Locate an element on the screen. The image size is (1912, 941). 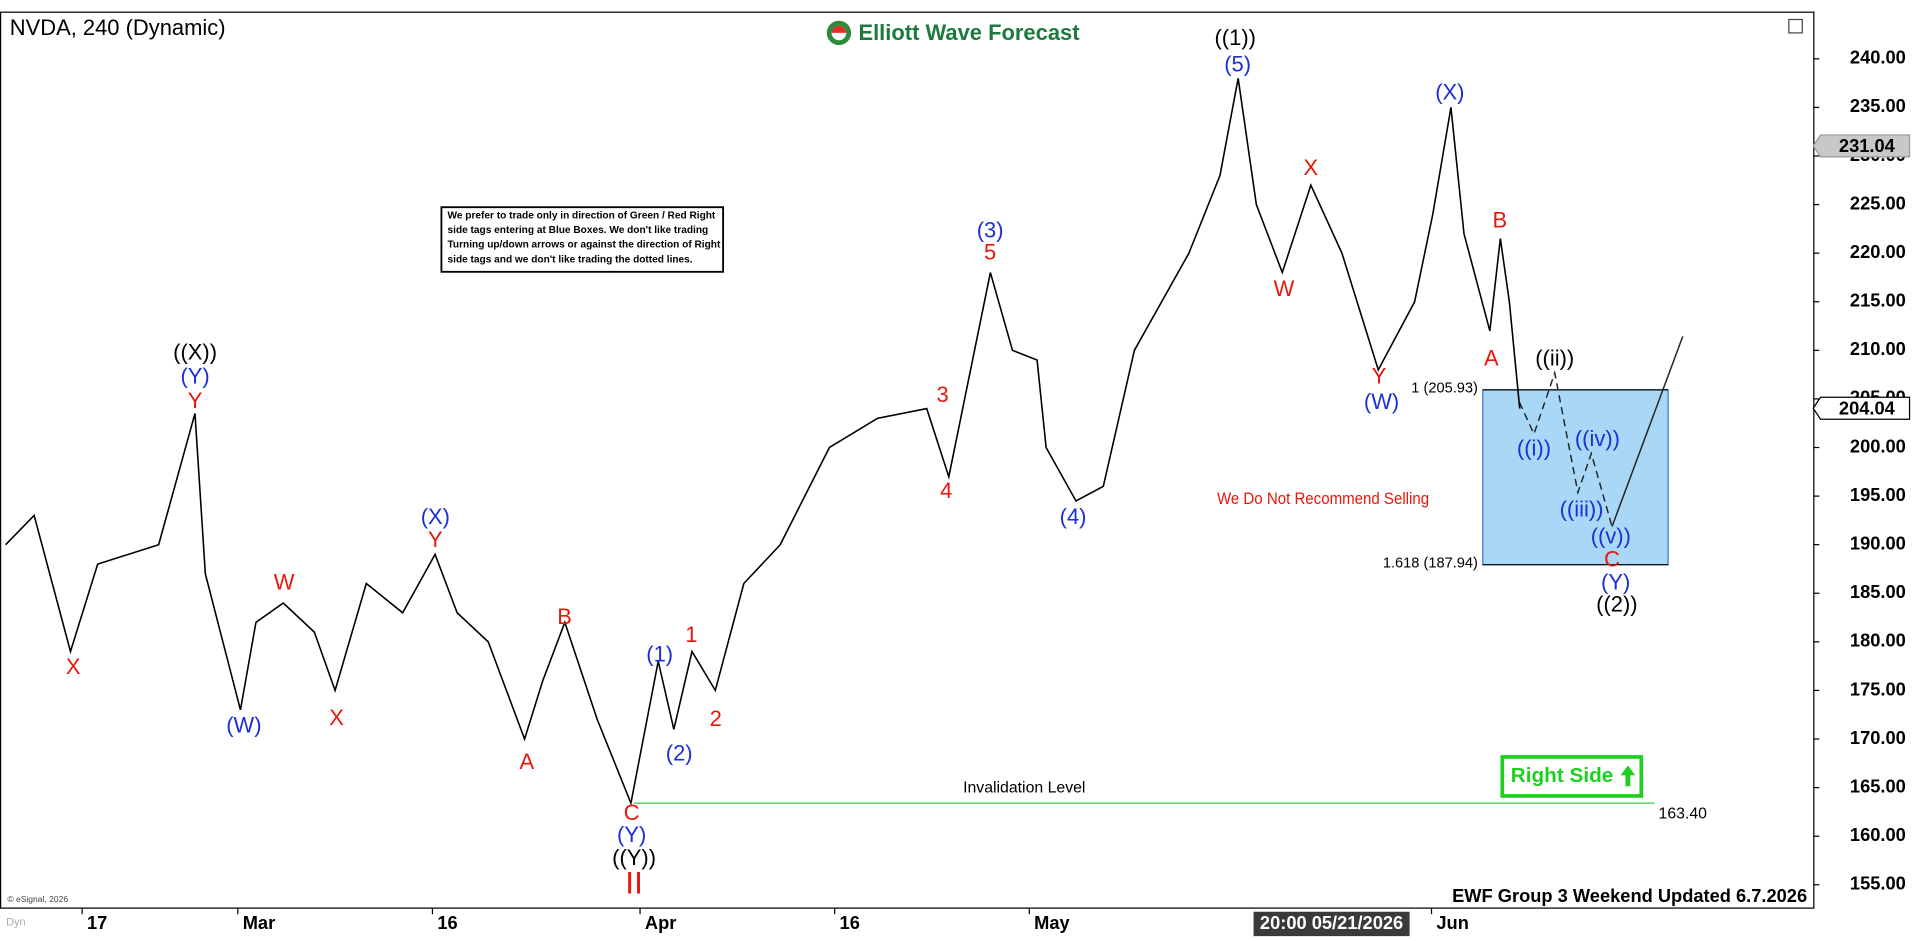
y-tick-label: 200.00 is located at coordinates (1878, 445).